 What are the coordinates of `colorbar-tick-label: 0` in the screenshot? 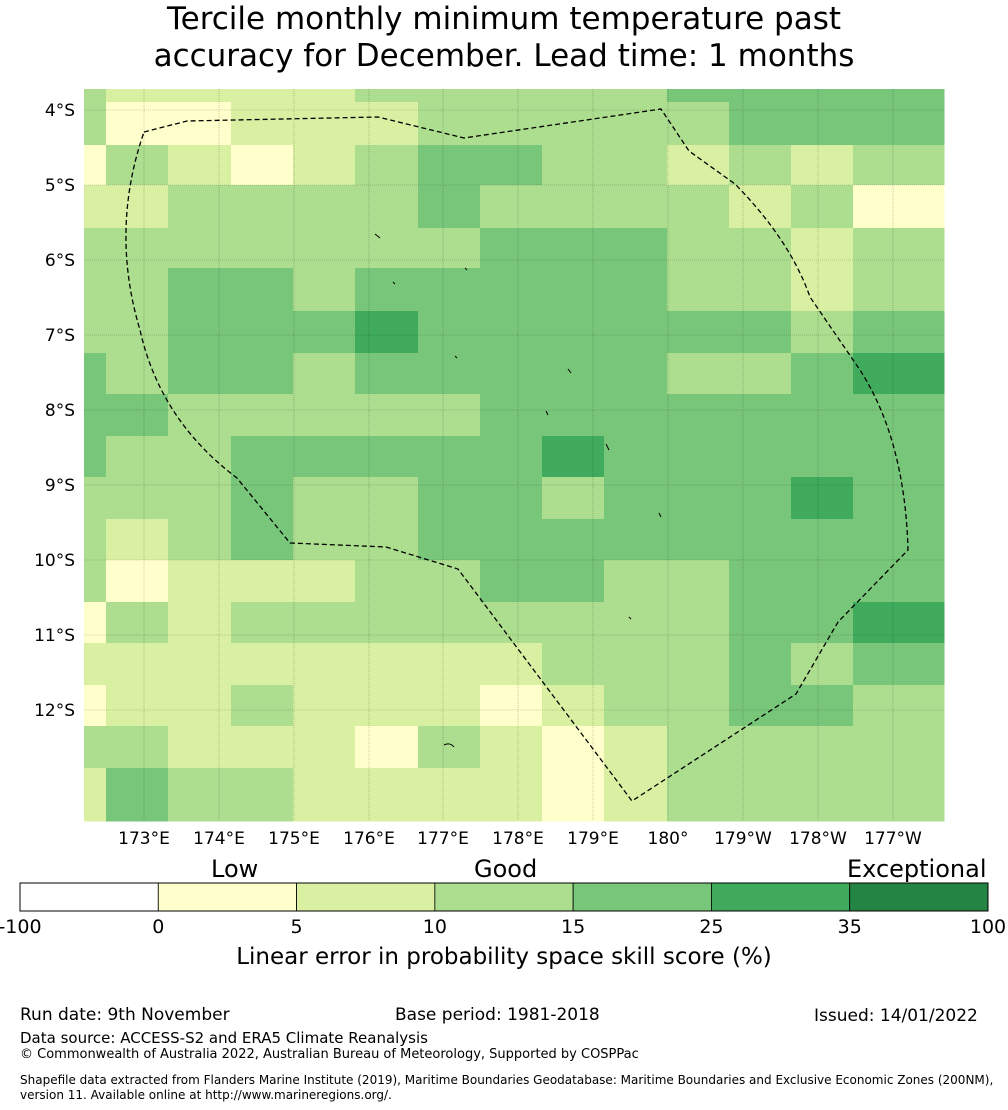 It's located at (158, 927).